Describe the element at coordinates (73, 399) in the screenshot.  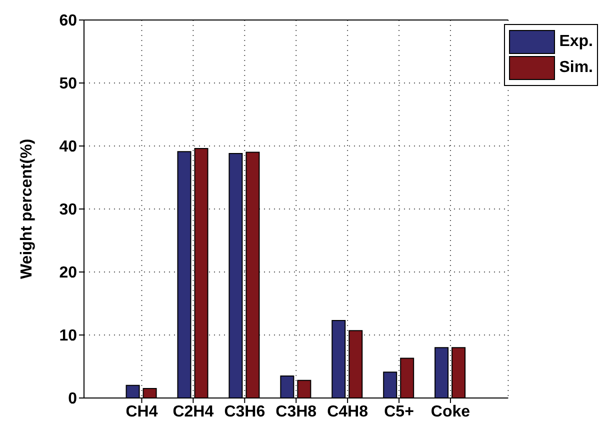
I see `y-tick-label: 0` at that location.